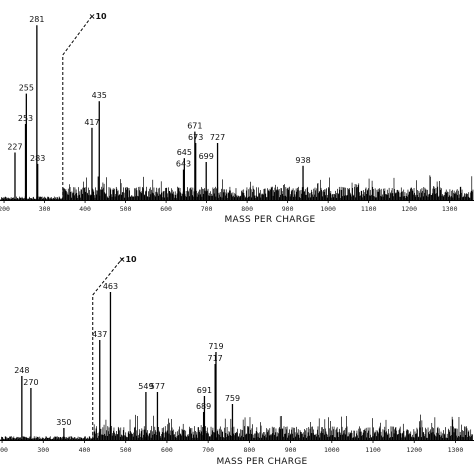 The image size is (474, 474). Describe the element at coordinates (91, 122) in the screenshot. I see `peak-label: 417` at that location.